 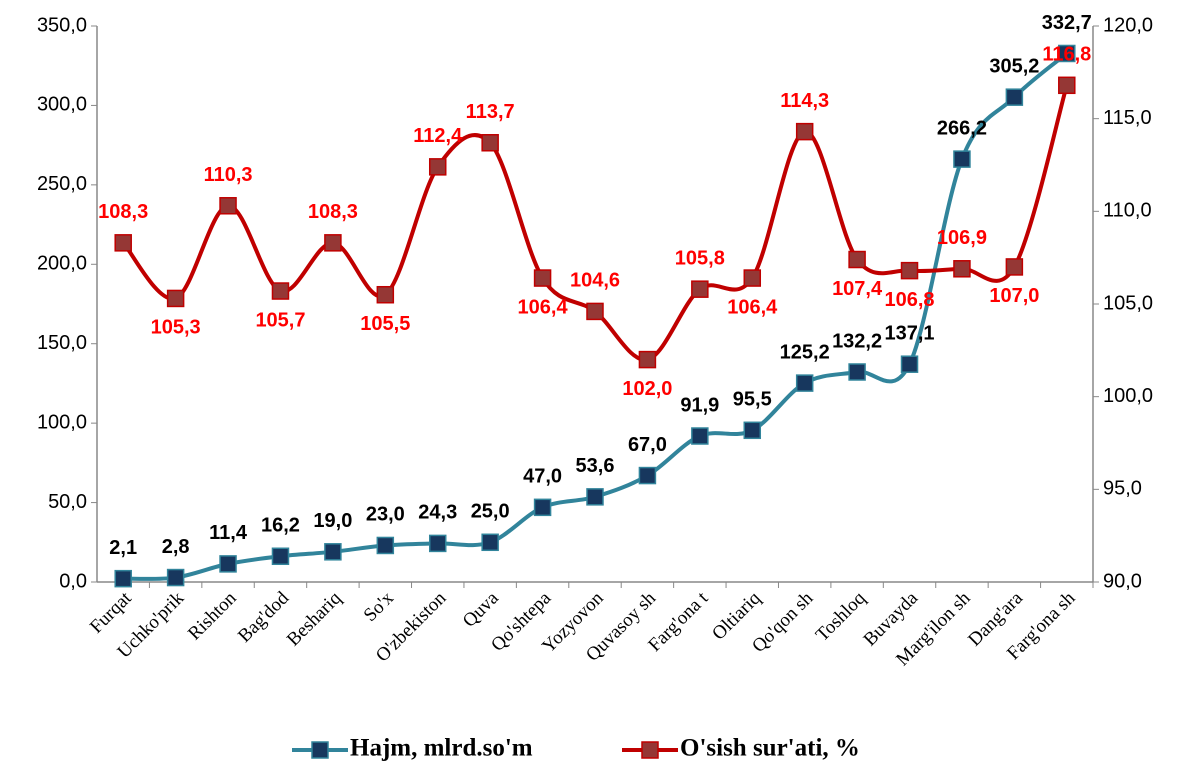 I want to click on data-label: 53,6, so click(x=595, y=466).